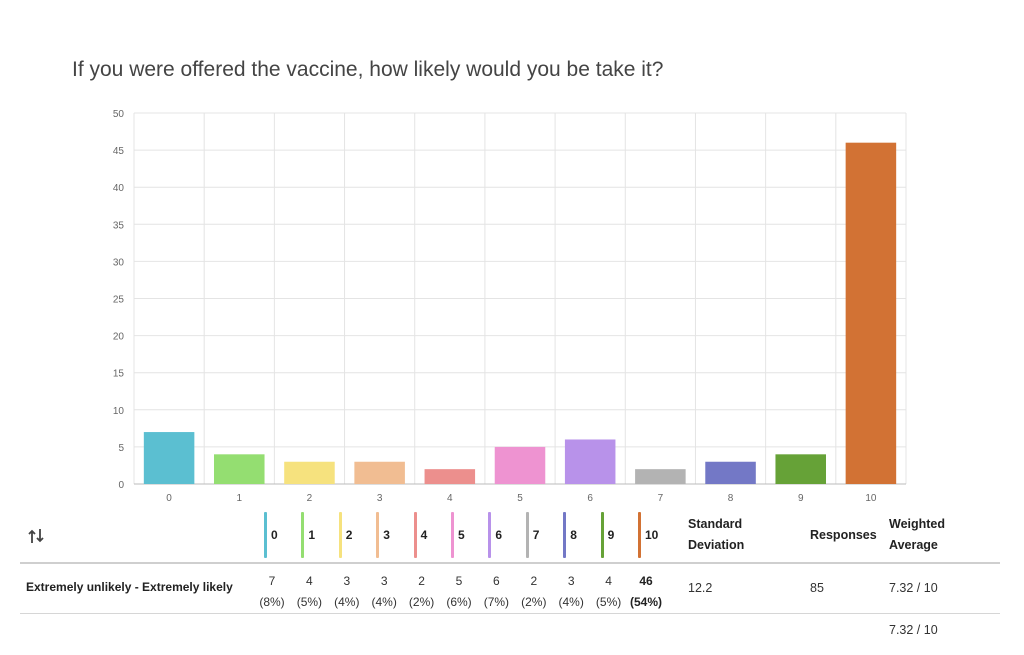 Image resolution: width=1024 pixels, height=655 pixels. I want to click on cell-count: 7, so click(272, 581).